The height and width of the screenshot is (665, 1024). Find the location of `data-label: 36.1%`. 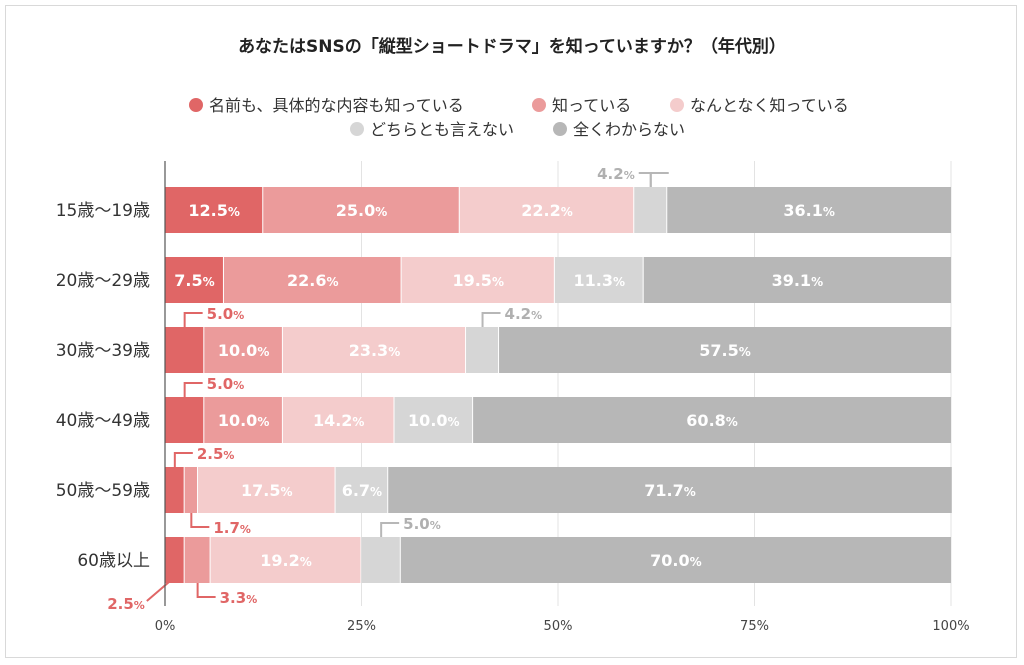

data-label: 36.1% is located at coordinates (809, 210).